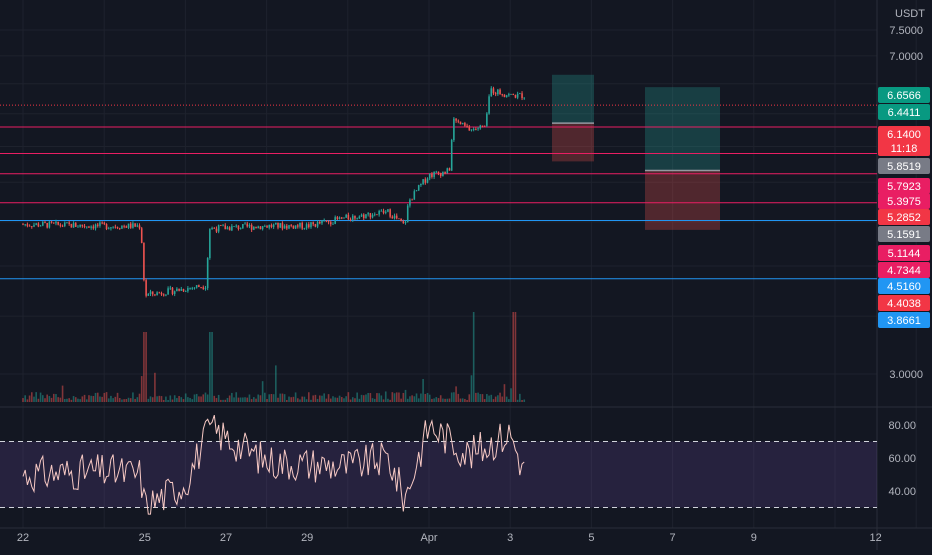  I want to click on time-tick-label: 3, so click(510, 538).